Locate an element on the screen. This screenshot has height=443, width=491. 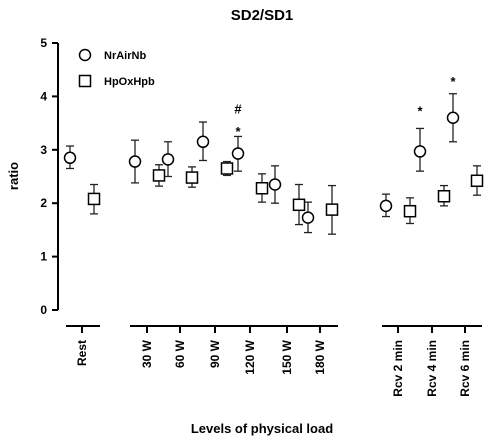
y-tick-label: 5 is located at coordinates (43, 43).